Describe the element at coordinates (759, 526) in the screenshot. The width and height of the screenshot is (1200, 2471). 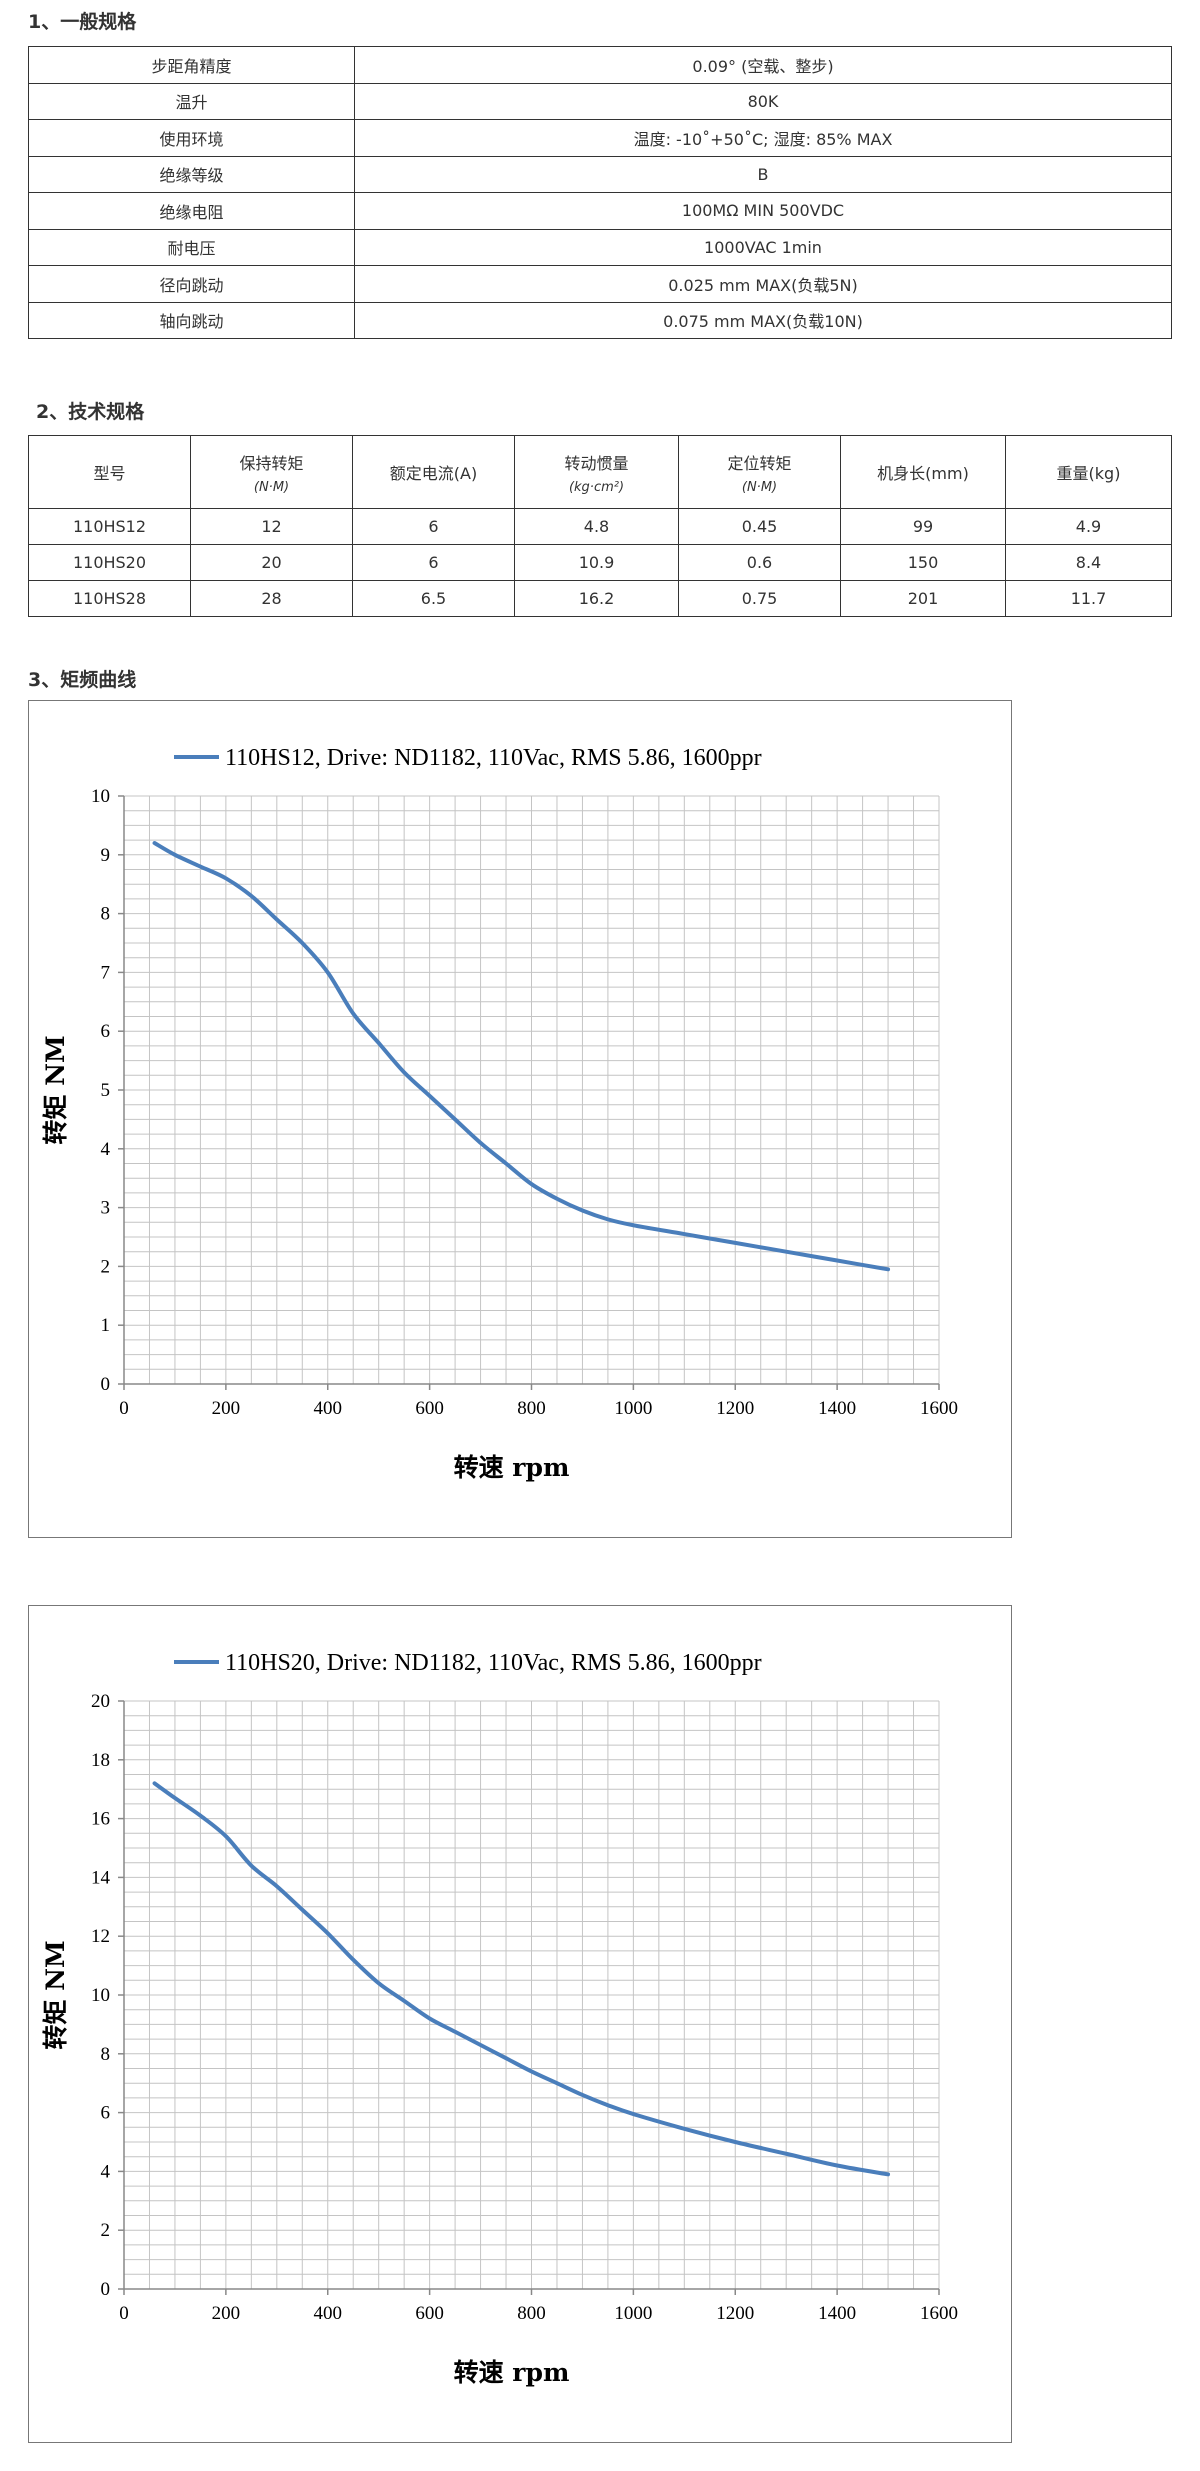
I see `tech-cell: 0.45` at that location.